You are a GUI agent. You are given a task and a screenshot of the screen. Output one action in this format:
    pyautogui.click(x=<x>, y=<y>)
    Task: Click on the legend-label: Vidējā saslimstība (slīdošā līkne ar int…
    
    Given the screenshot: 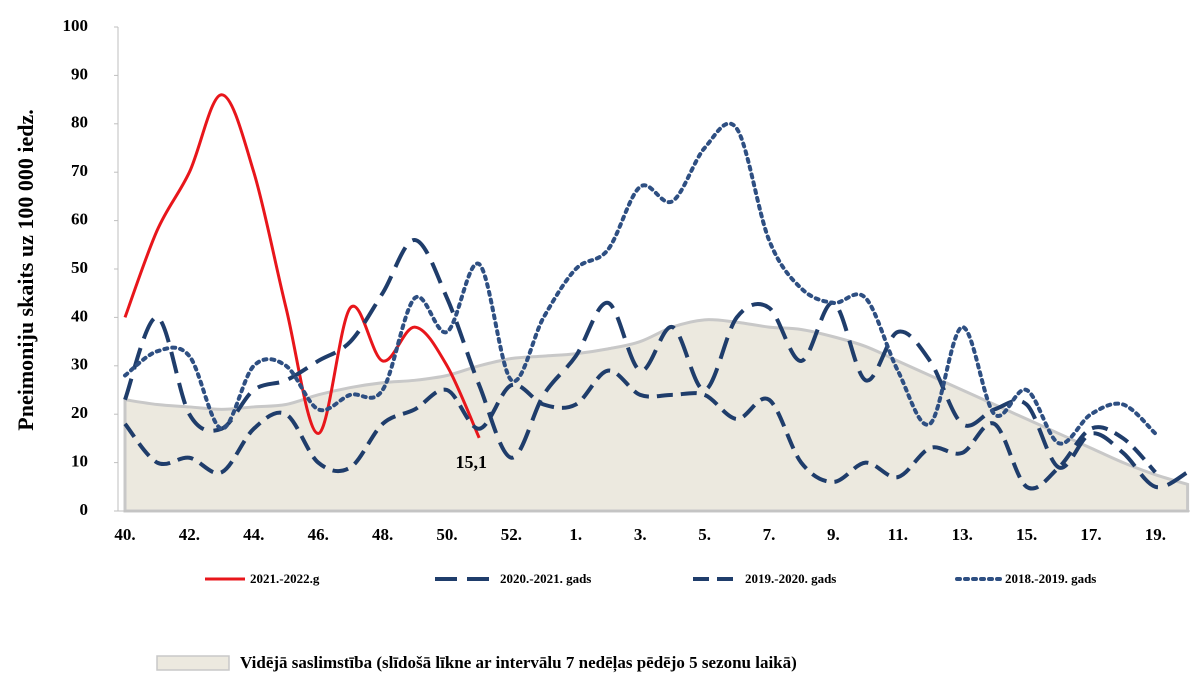 What is the action you would take?
    pyautogui.click(x=518, y=663)
    